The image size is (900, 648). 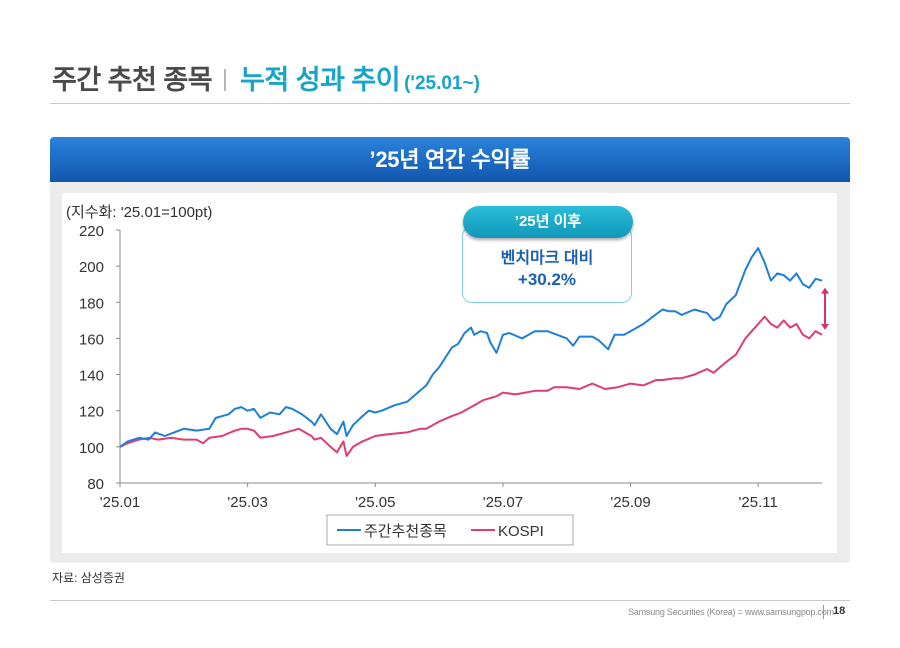 I want to click on page-period: ('25.01~), so click(x=442, y=83).